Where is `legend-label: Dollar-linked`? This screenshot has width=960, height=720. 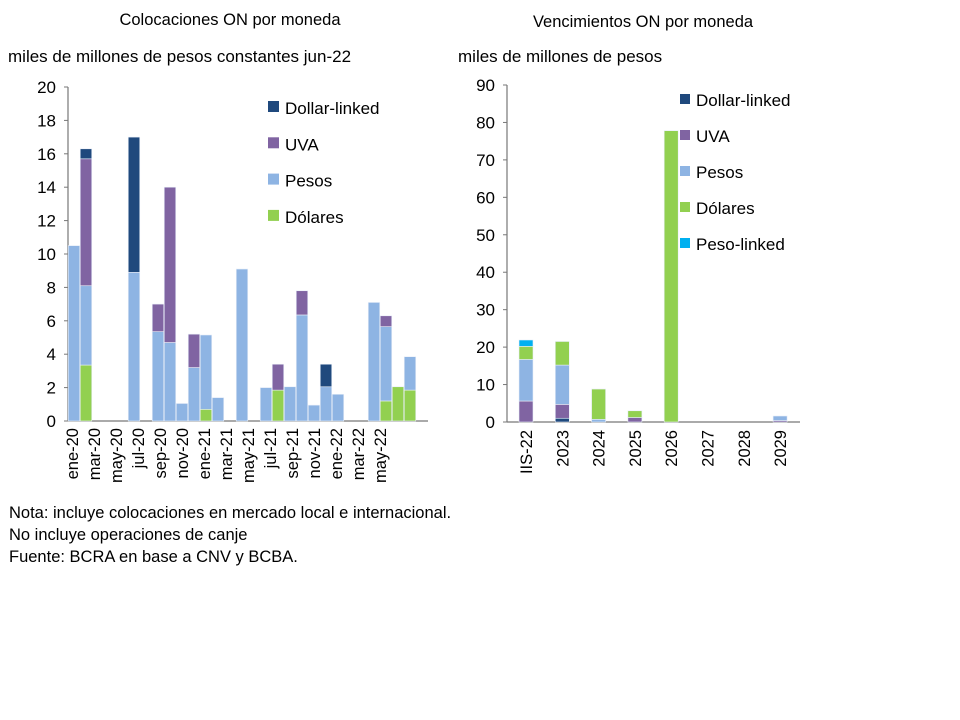 legend-label: Dollar-linked is located at coordinates (743, 100).